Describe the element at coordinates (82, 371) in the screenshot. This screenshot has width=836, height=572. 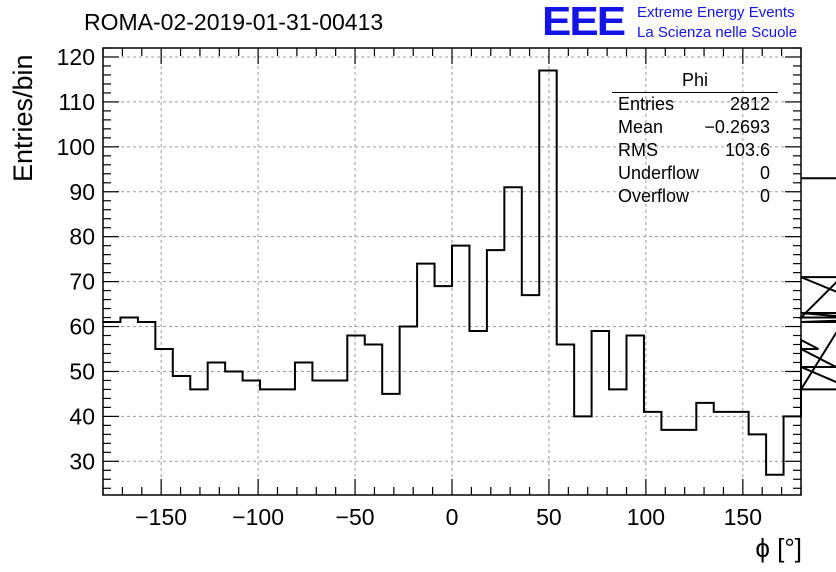
I see `y-tick-label: 50` at that location.